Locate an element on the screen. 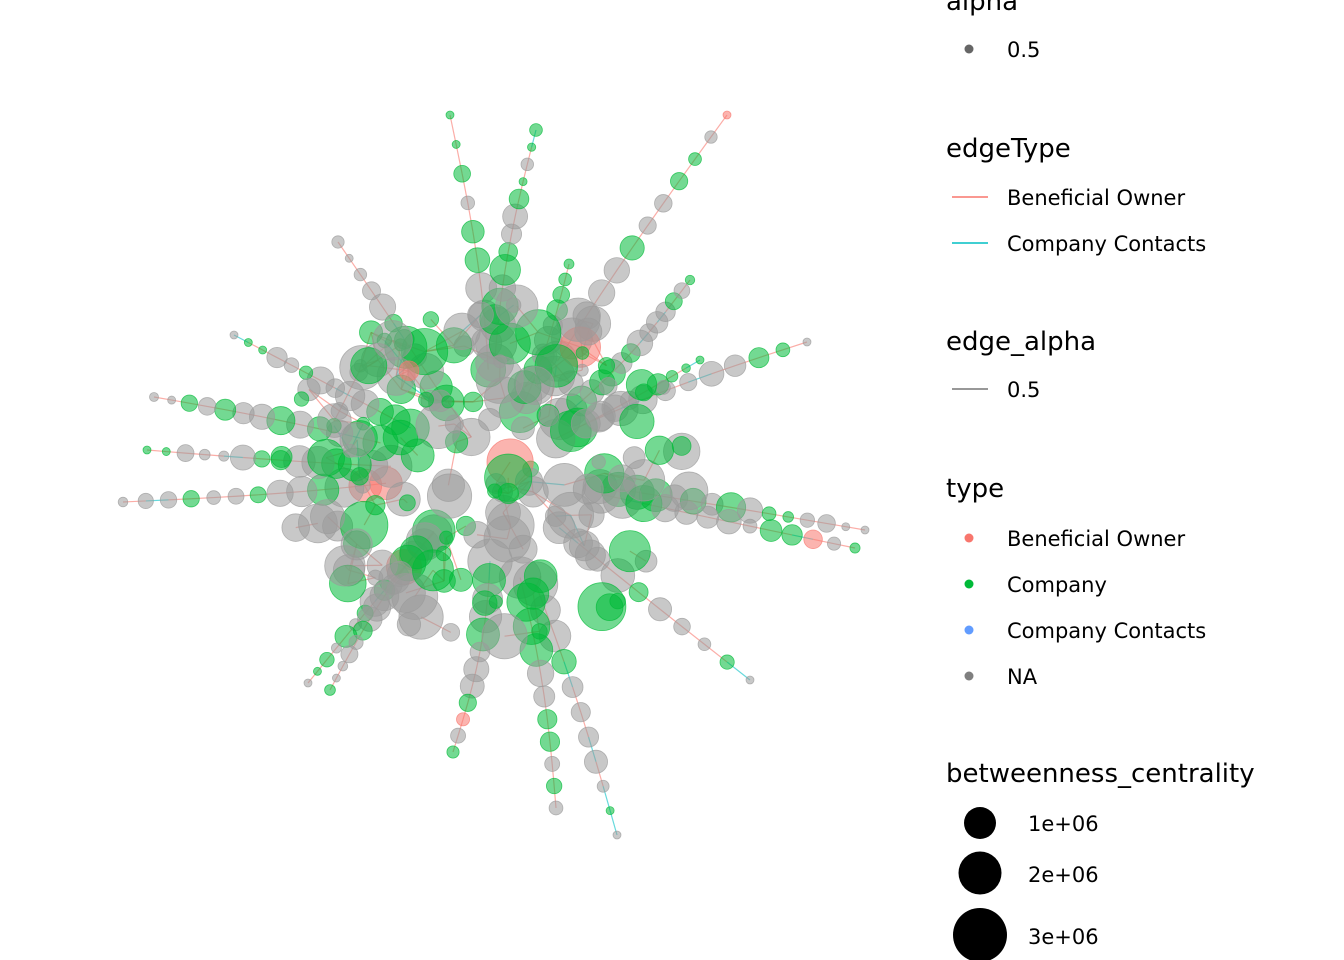  legend-title: edgeType is located at coordinates (1008, 149).